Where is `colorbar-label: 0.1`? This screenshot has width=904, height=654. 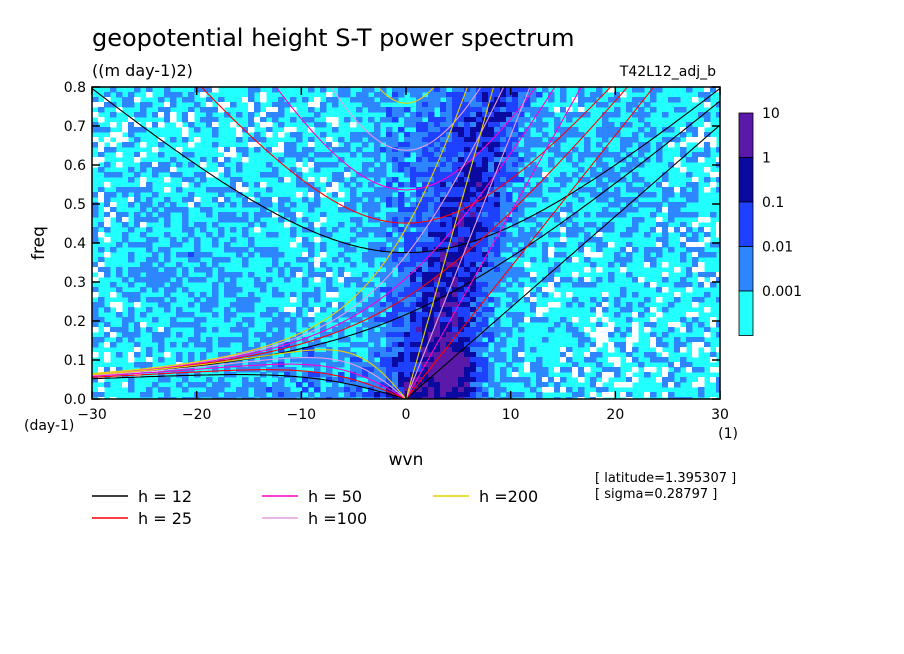
colorbar-label: 0.1 is located at coordinates (773, 203).